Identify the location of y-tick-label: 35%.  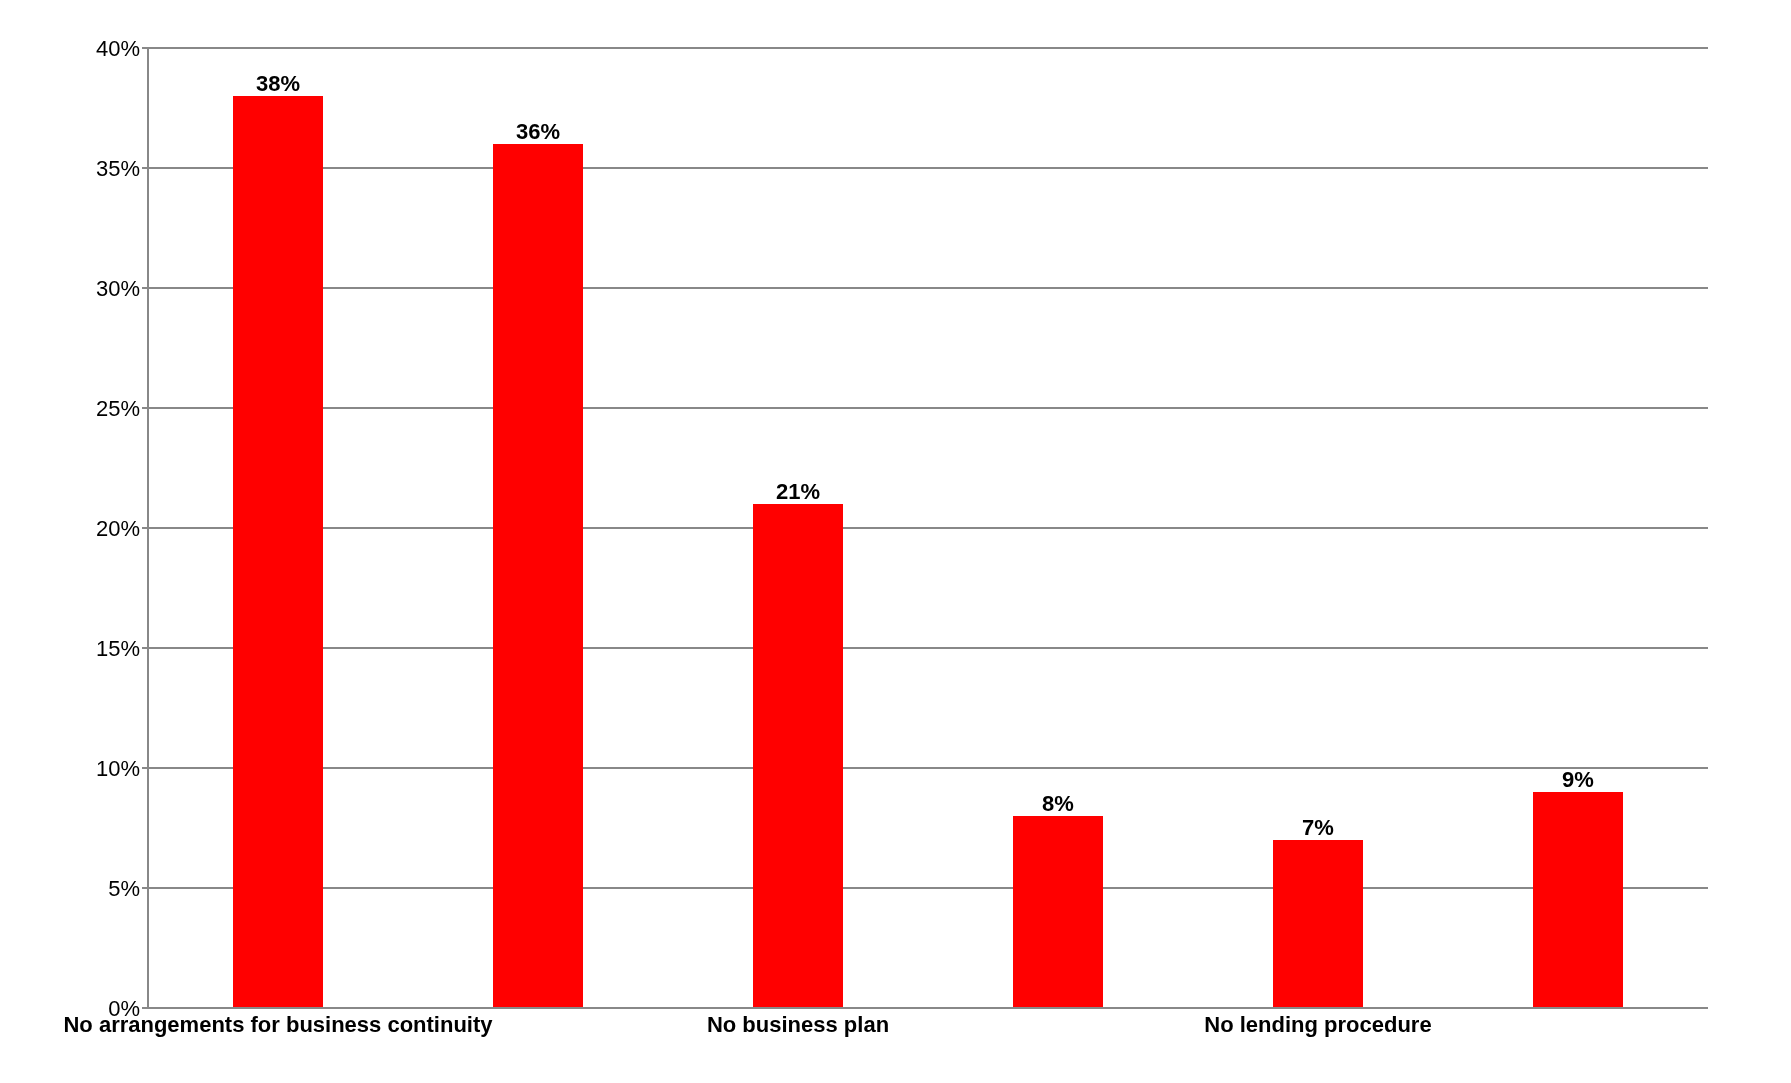
(117, 168).